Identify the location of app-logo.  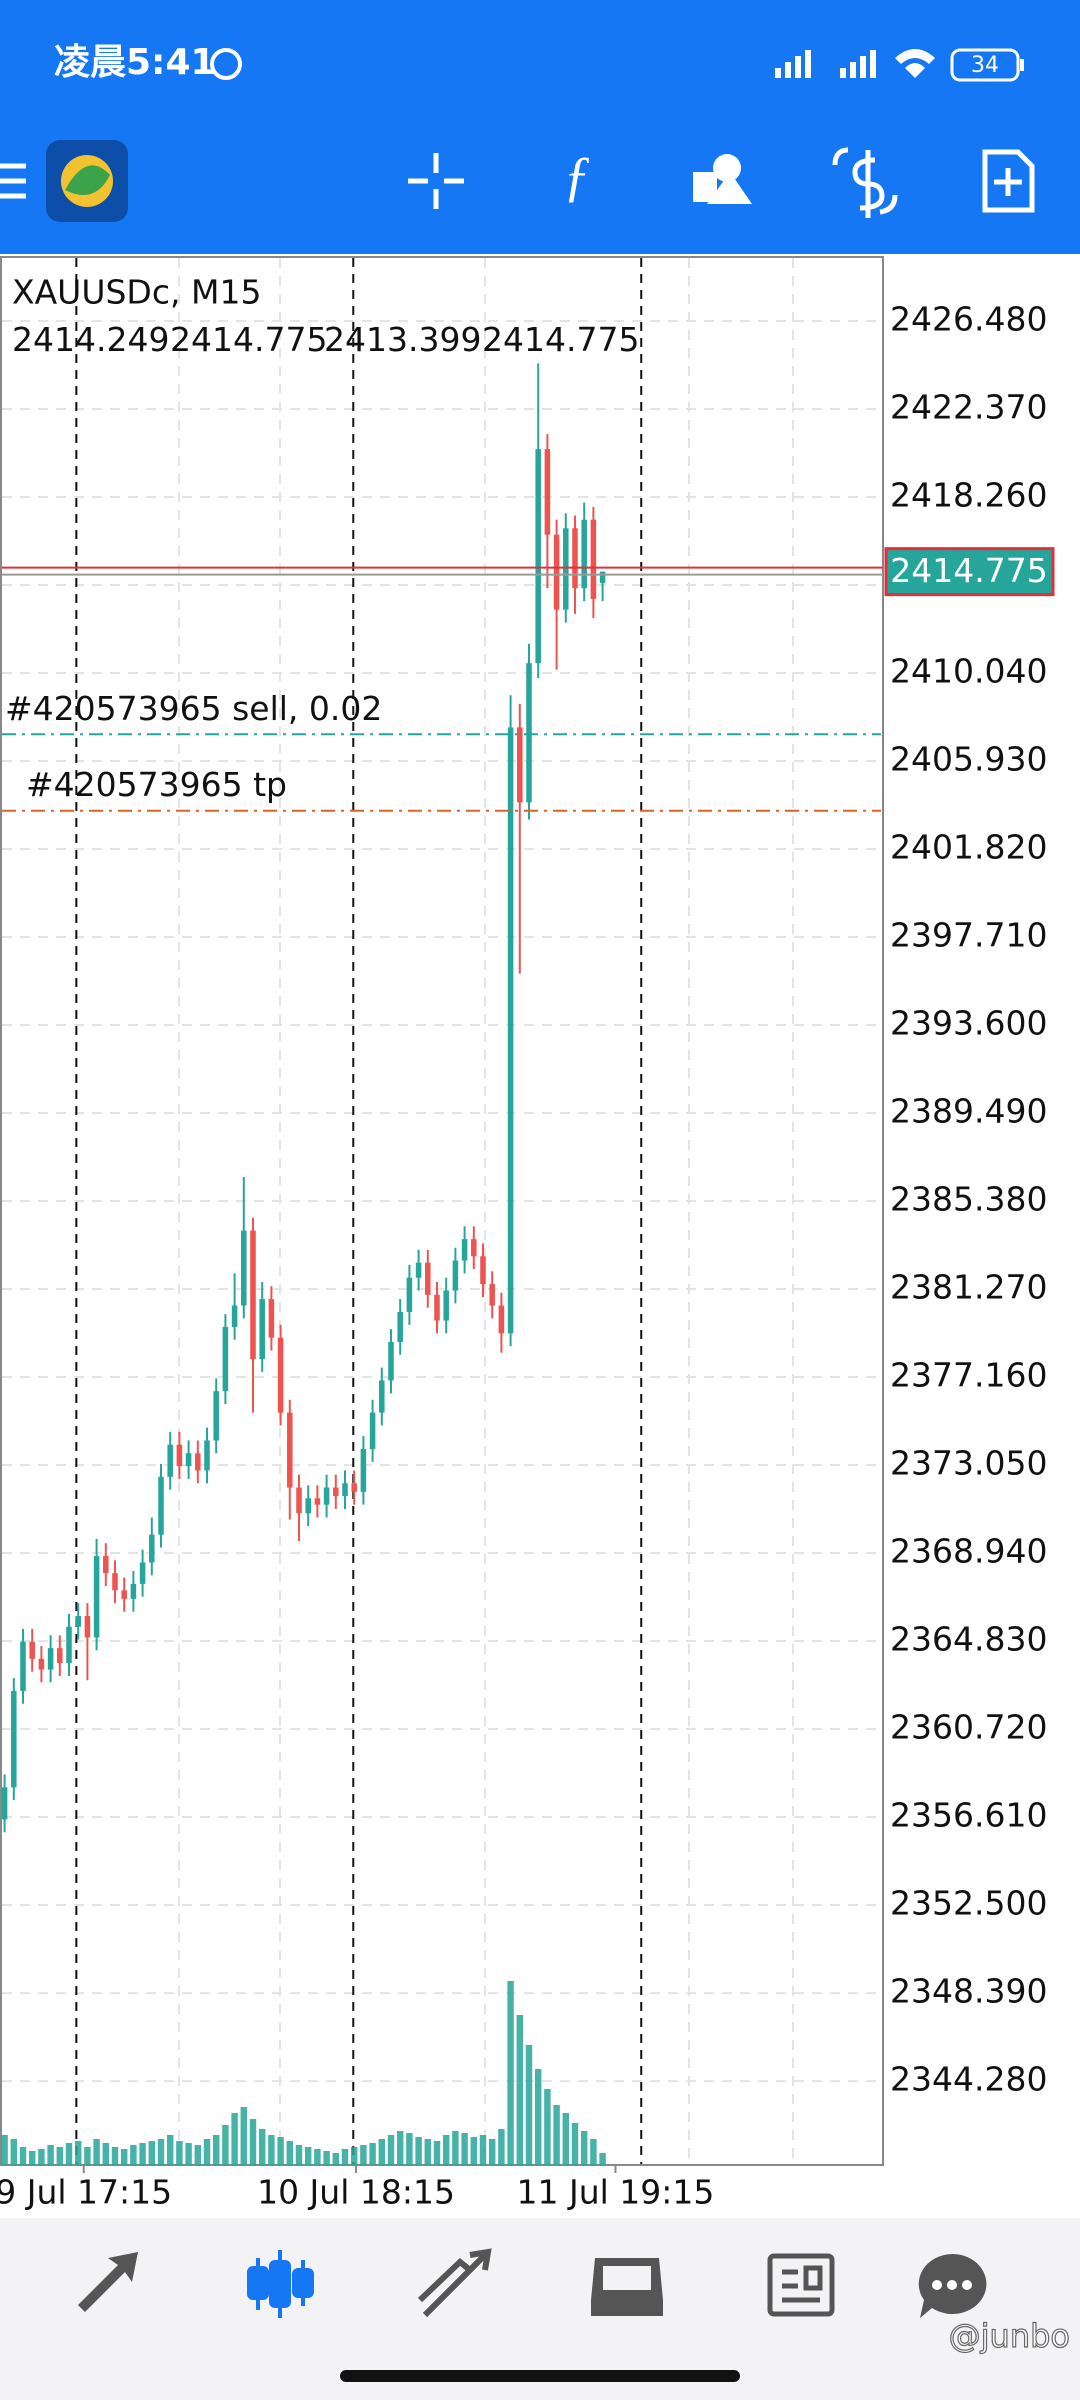
(87, 181).